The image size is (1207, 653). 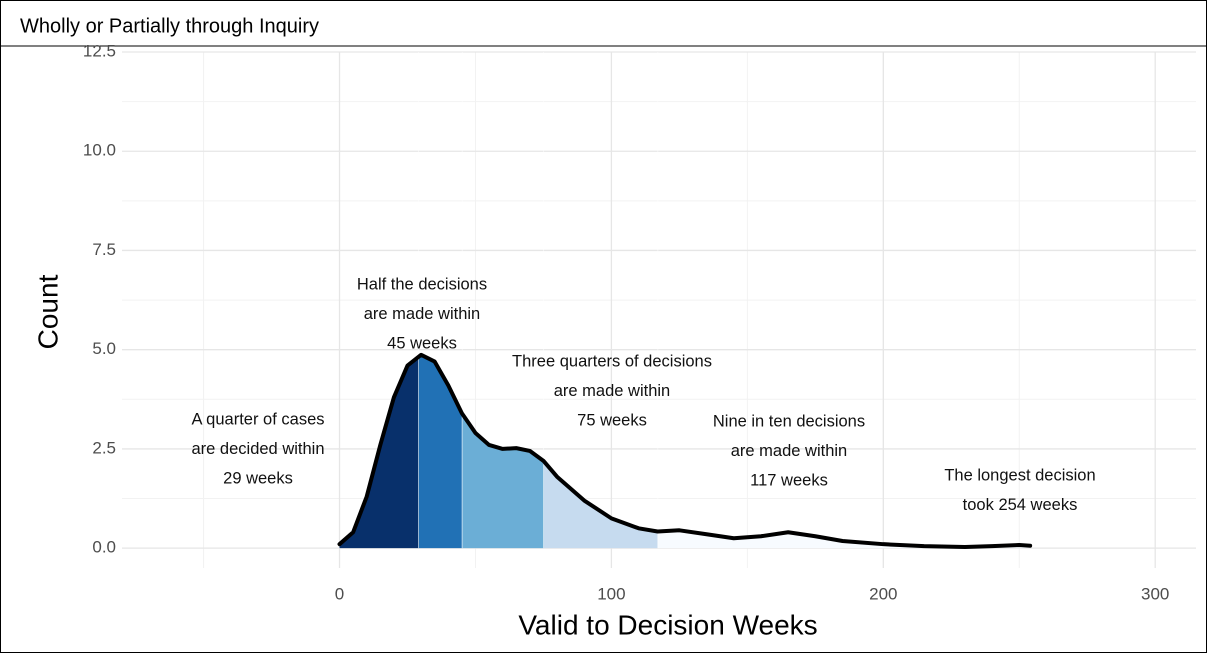 I want to click on annotation: are decided within, so click(x=258, y=449).